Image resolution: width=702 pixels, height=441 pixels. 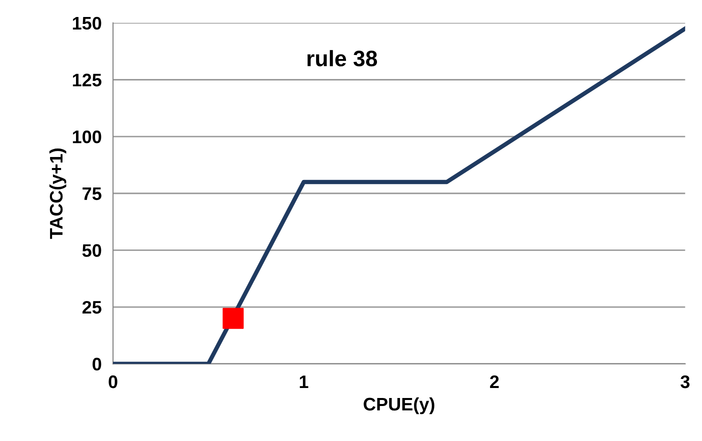 What do you see at coordinates (87, 80) in the screenshot?
I see `y-tick-label: 125` at bounding box center [87, 80].